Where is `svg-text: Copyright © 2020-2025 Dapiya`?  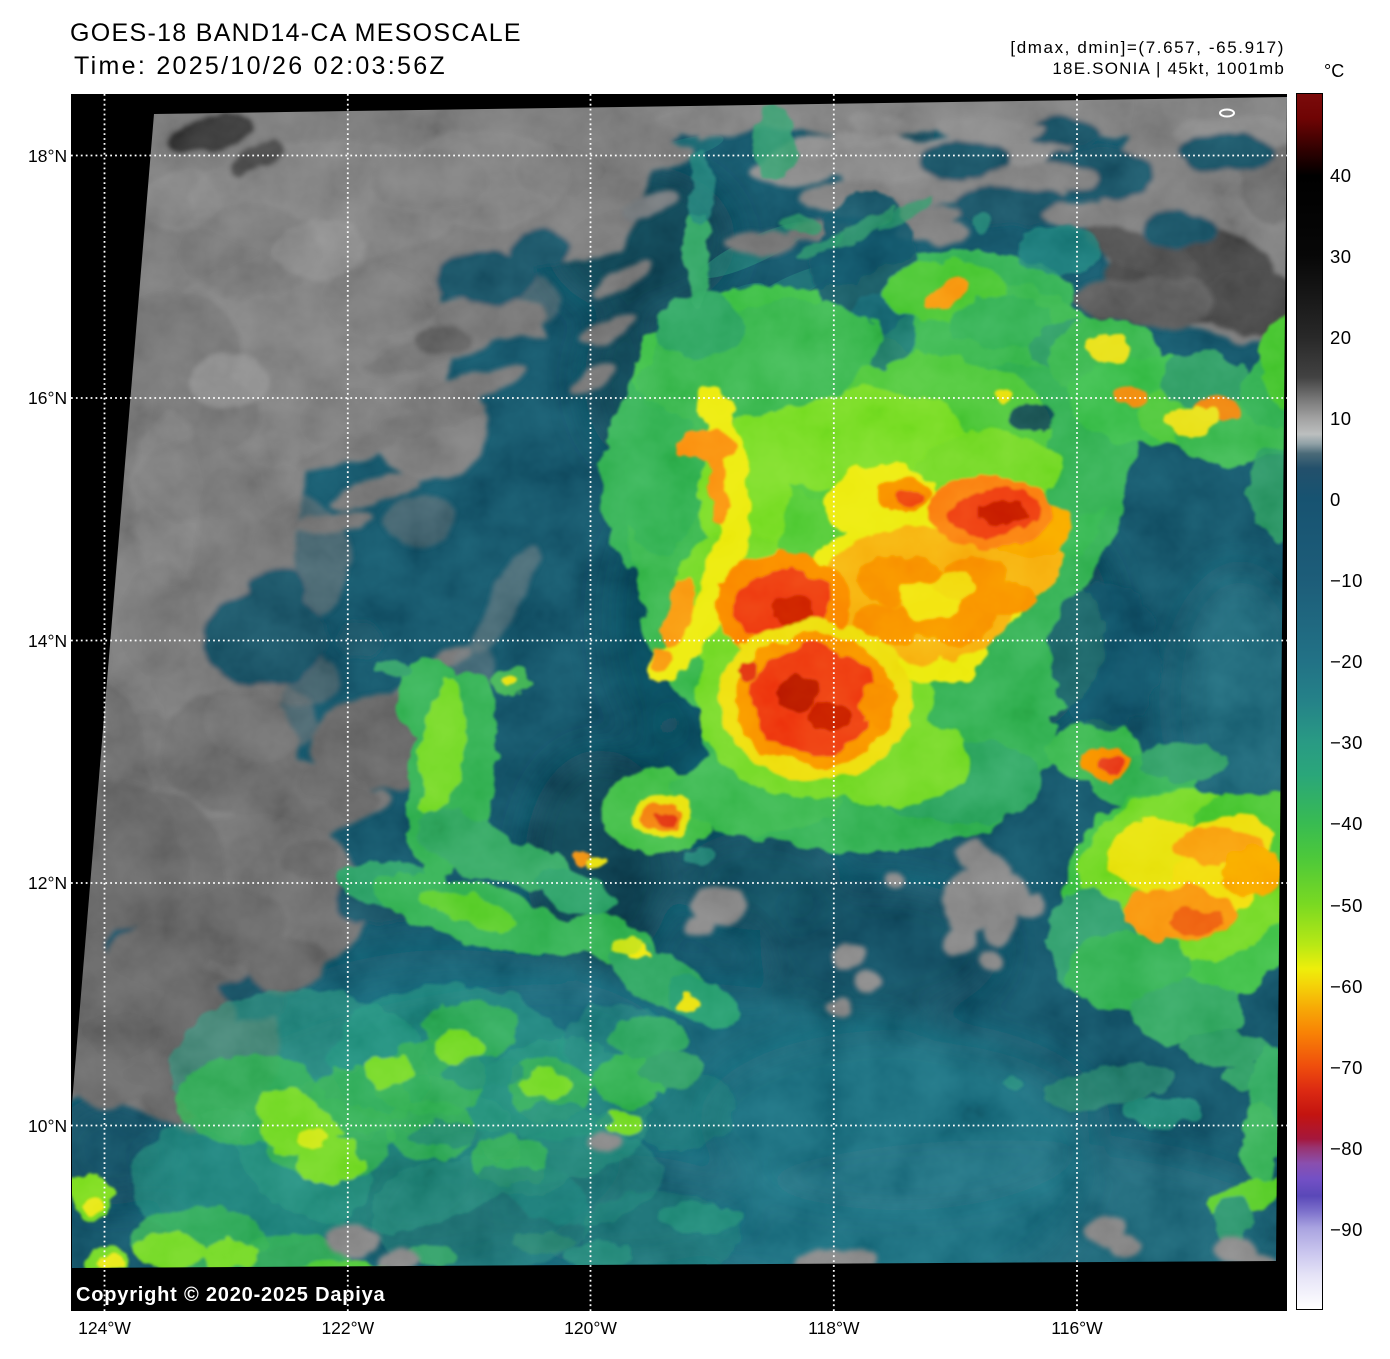 svg-text: Copyright © 2020-2025 Dapiya is located at coordinates (231, 1295).